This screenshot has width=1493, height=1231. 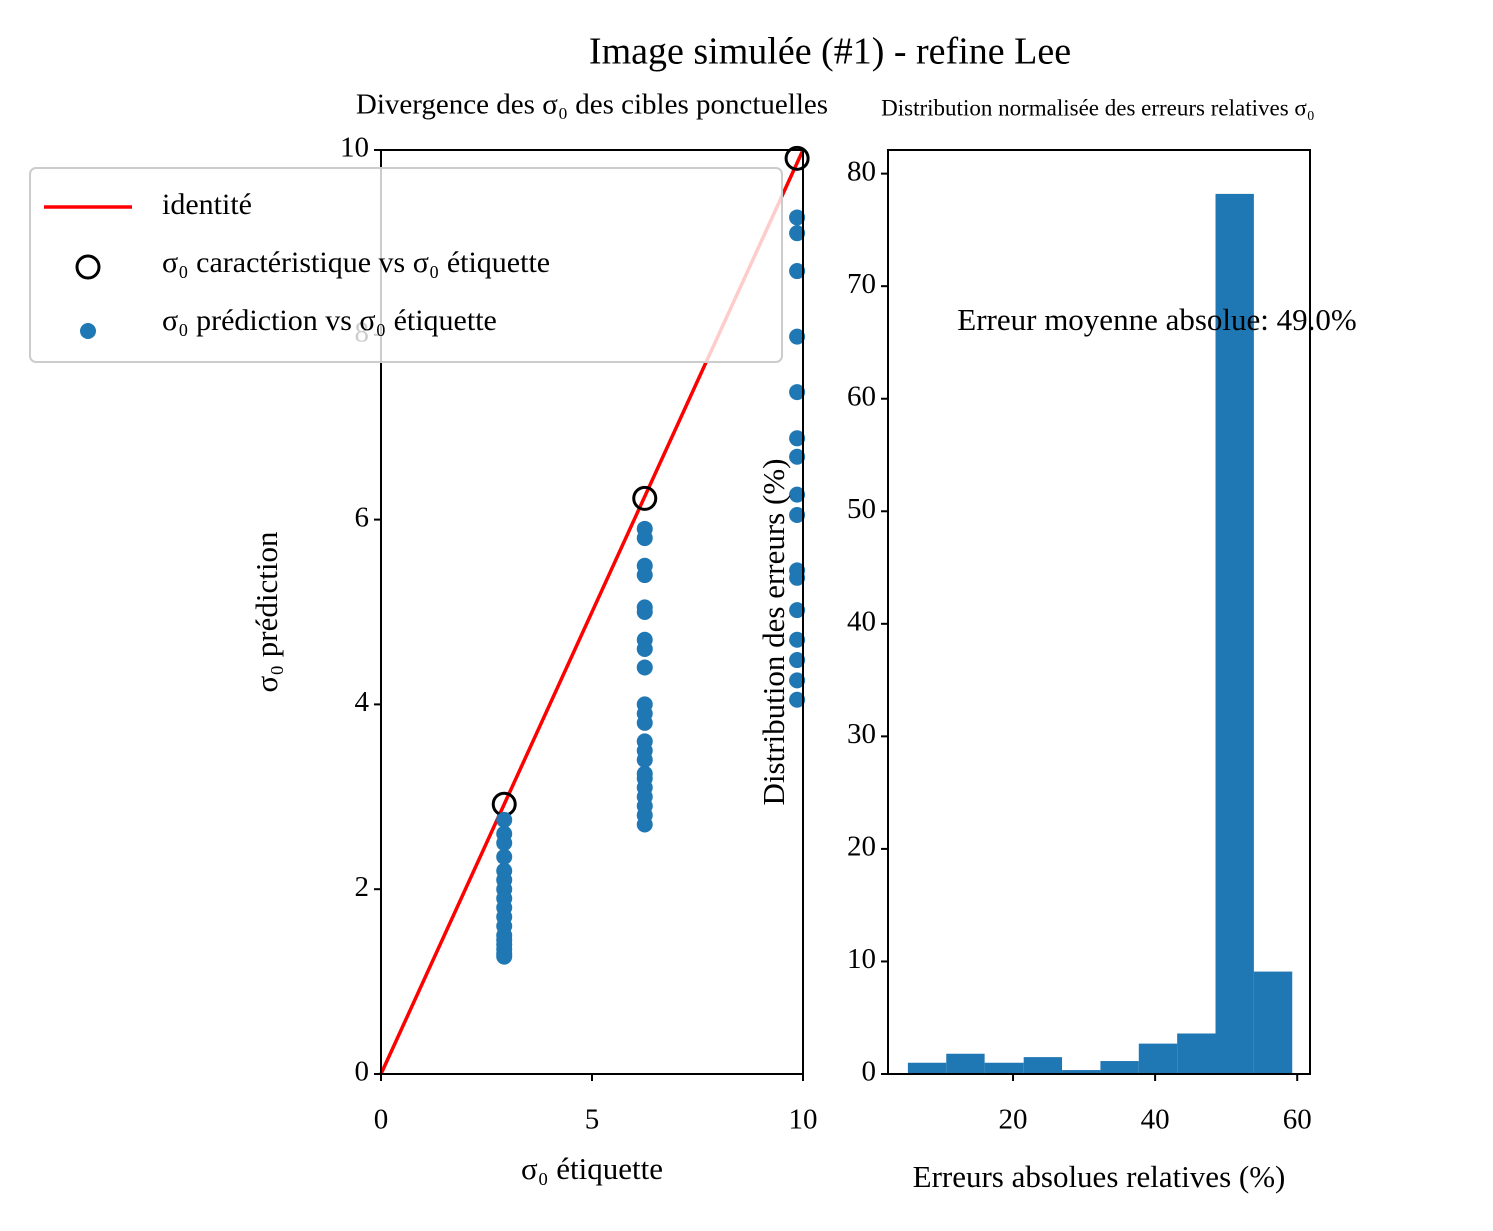 What do you see at coordinates (861, 509) in the screenshot?
I see `y-tick-label: 50` at bounding box center [861, 509].